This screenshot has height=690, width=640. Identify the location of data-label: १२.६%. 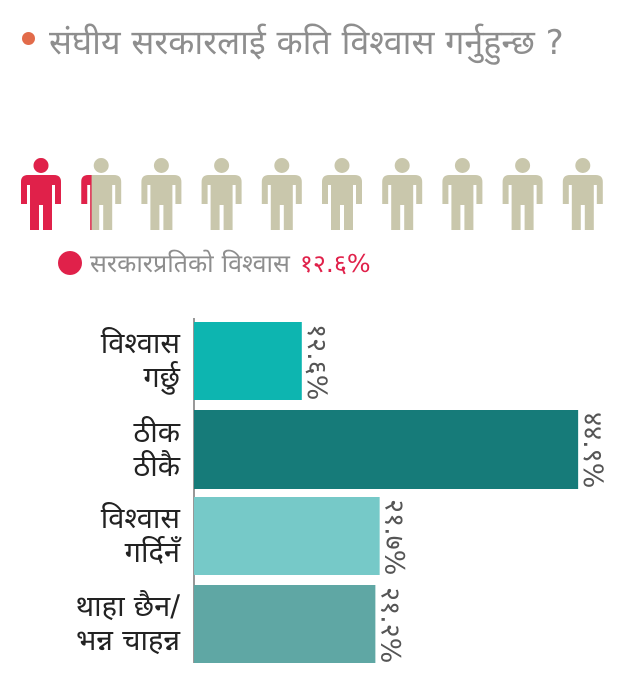
(316, 362).